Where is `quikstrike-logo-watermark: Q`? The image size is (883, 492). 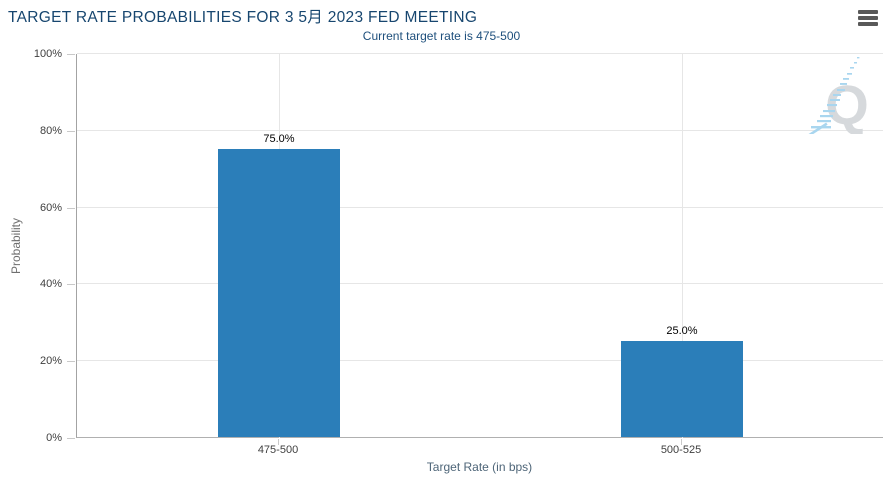
quikstrike-logo-watermark: Q is located at coordinates (838, 95).